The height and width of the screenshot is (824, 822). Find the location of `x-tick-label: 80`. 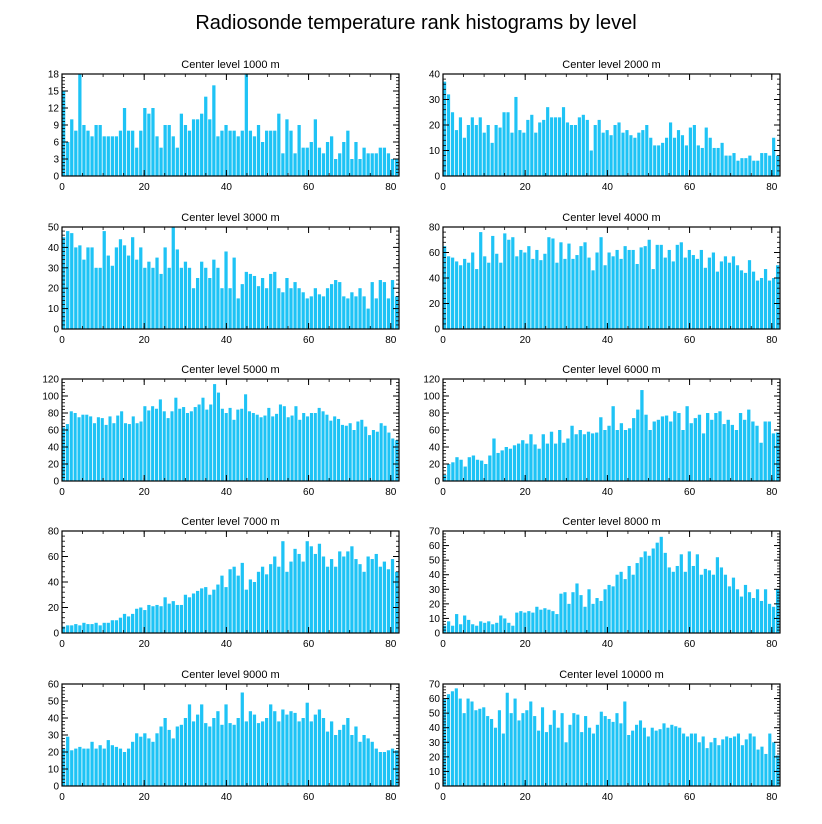

x-tick-label: 80 is located at coordinates (772, 187).